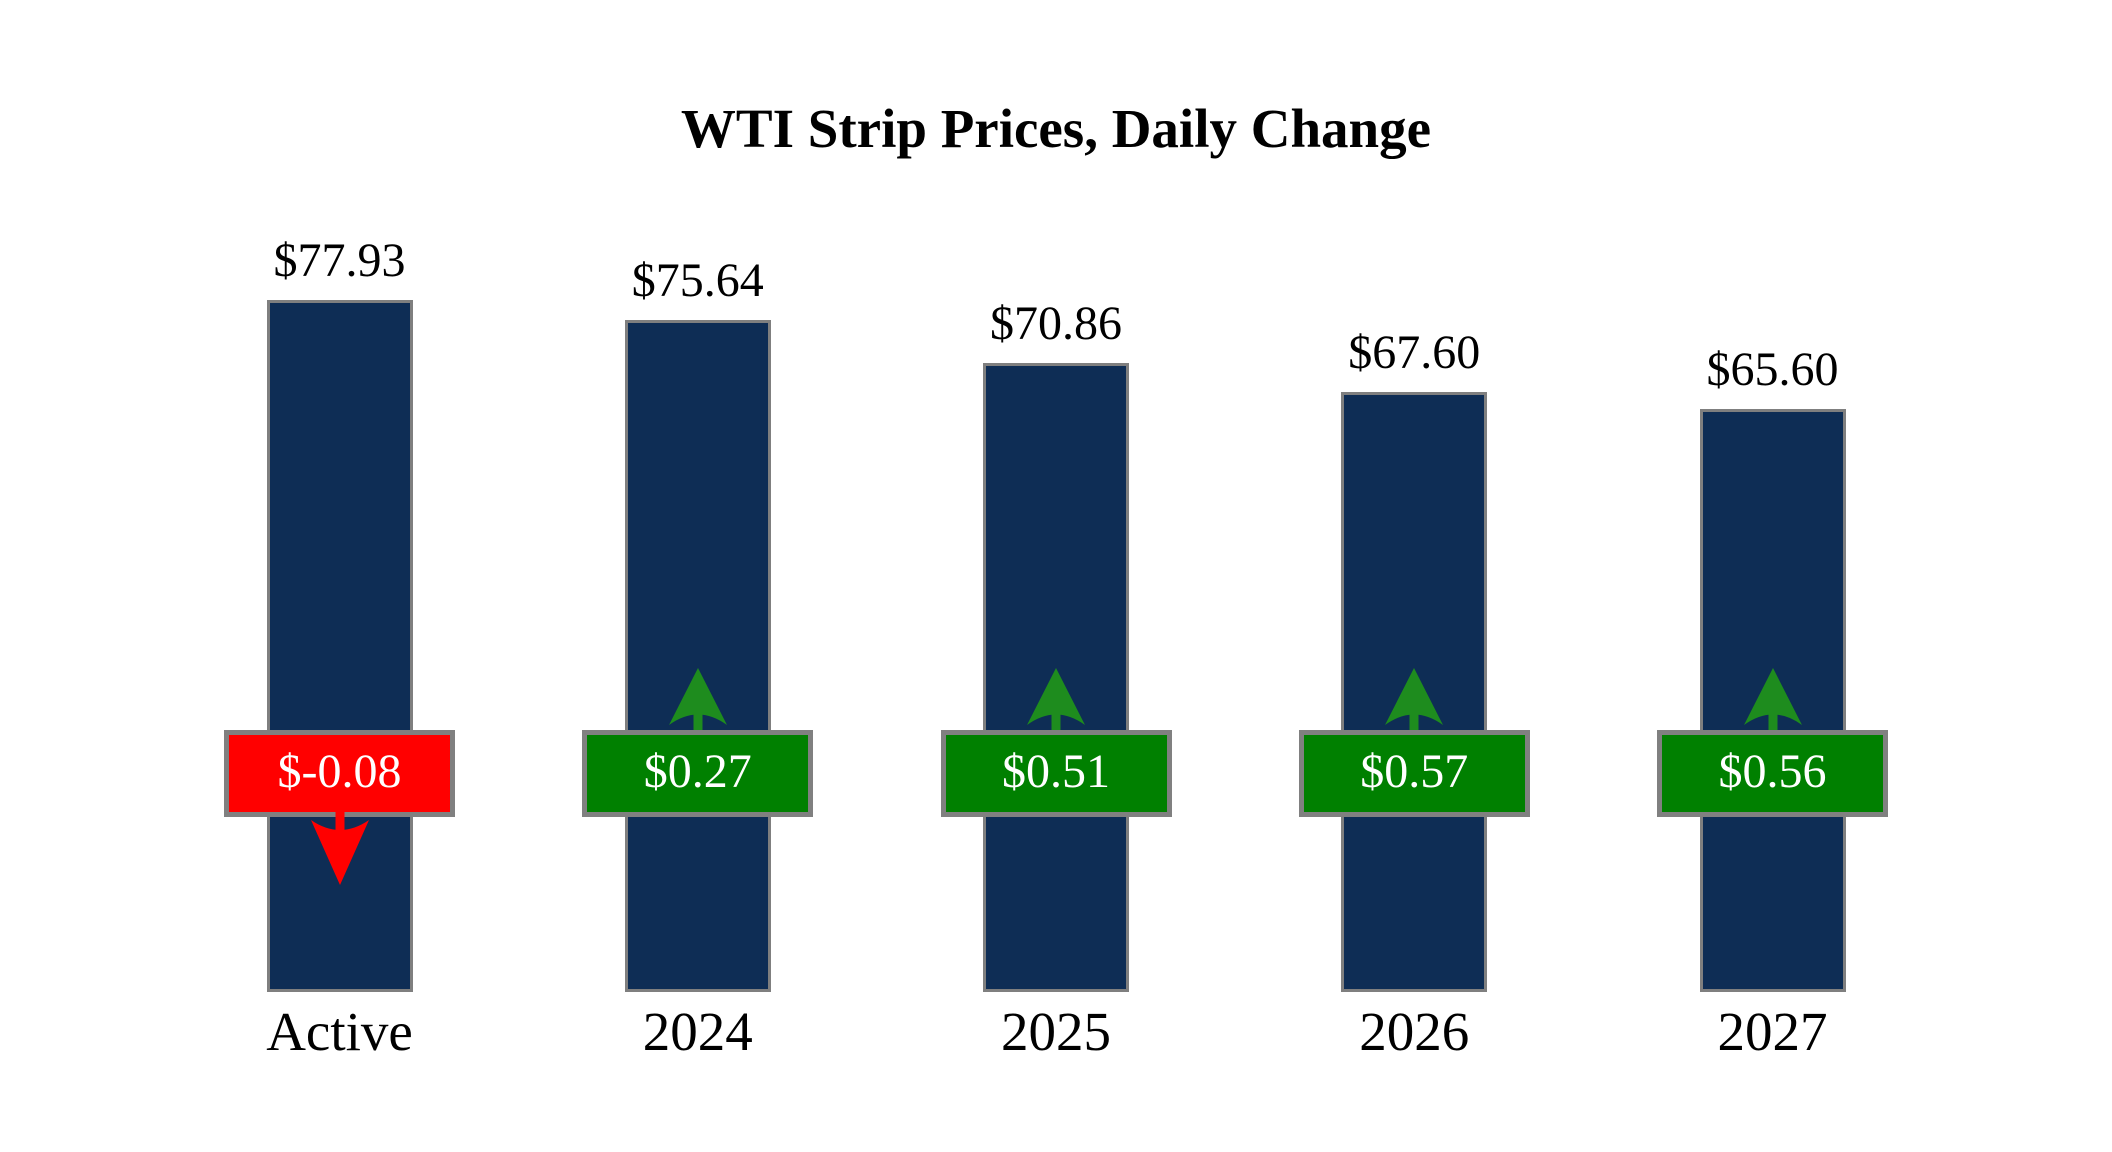 The height and width of the screenshot is (1152, 2112). What do you see at coordinates (1056, 128) in the screenshot?
I see `chart-title: WTI Strip Prices, Daily Change` at bounding box center [1056, 128].